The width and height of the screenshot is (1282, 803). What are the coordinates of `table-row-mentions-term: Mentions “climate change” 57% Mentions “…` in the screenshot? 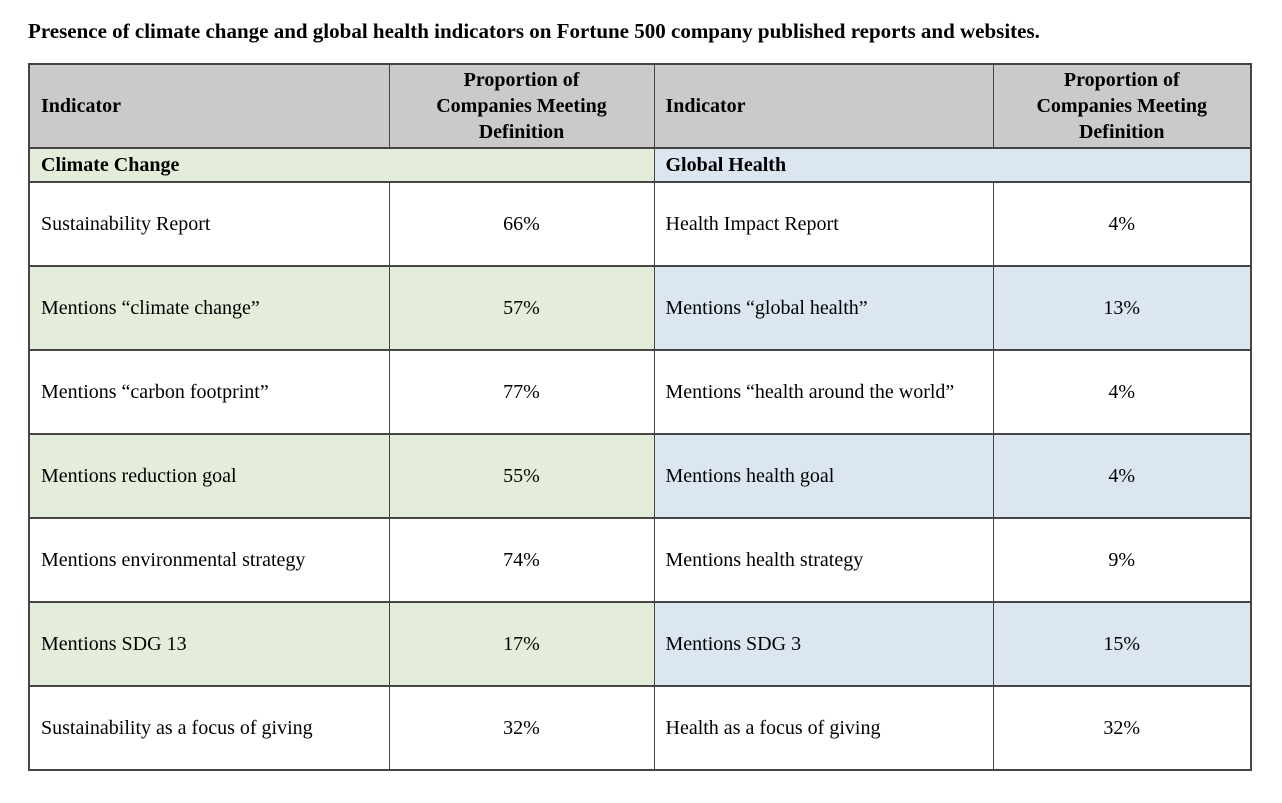 It's located at (640, 308).